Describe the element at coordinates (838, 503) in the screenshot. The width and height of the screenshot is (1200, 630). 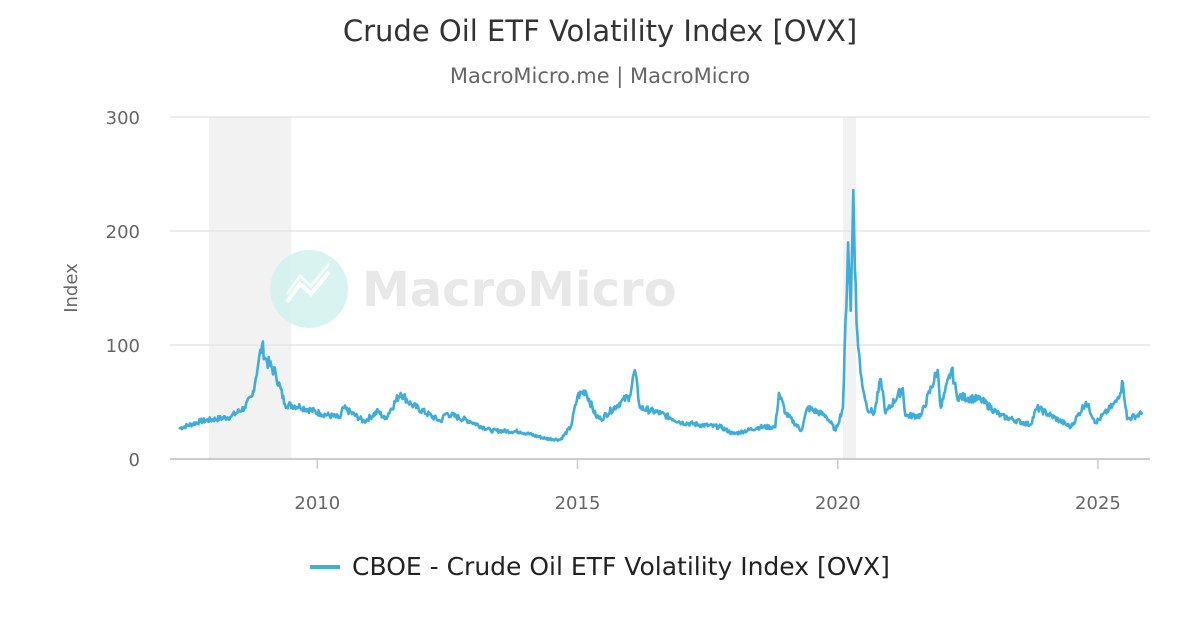
I see `x-tick-label: 2020` at that location.